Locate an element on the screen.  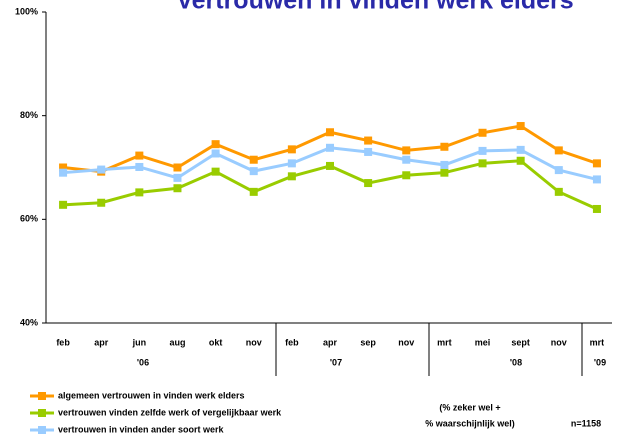
y-tick-label: 80% is located at coordinates (29, 115).